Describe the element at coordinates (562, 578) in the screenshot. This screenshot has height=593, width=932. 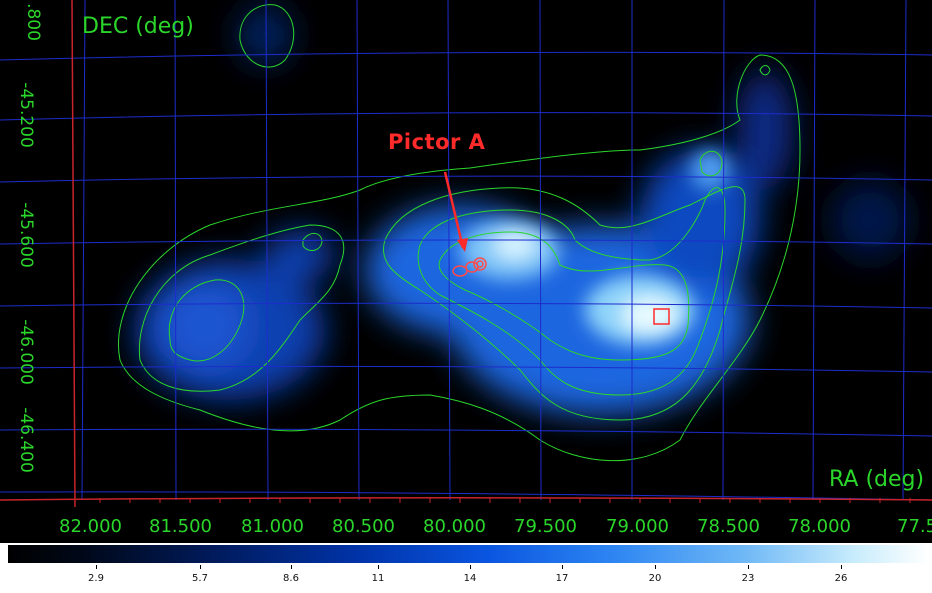
I see `colorbar-label: 17` at that location.